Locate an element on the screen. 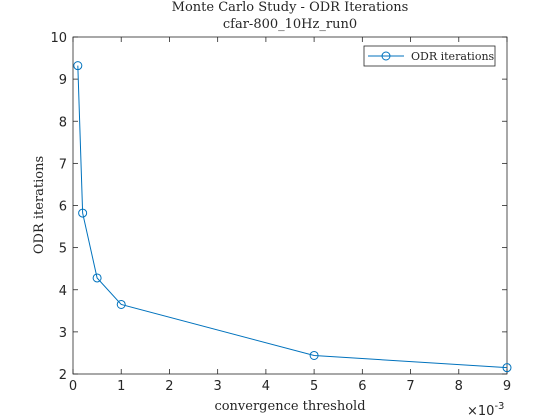  legend: ODR iterations is located at coordinates (429, 56).